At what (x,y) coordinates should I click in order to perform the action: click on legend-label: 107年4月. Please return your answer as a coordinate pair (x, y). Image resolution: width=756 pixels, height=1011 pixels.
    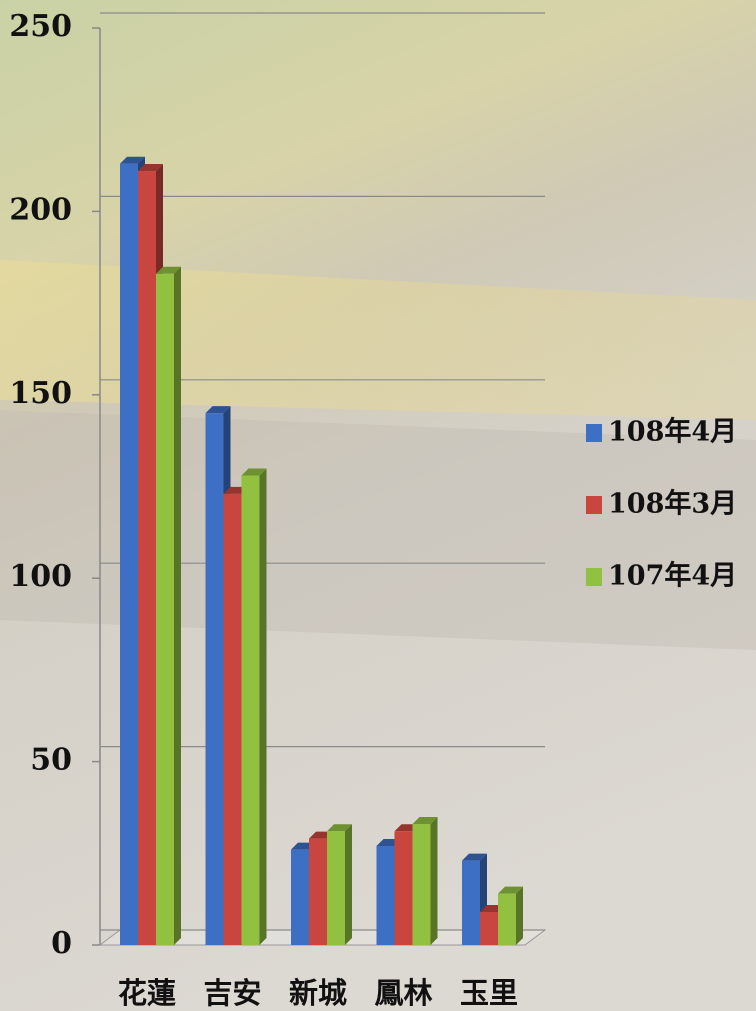
    Looking at the image, I should click on (672, 576).